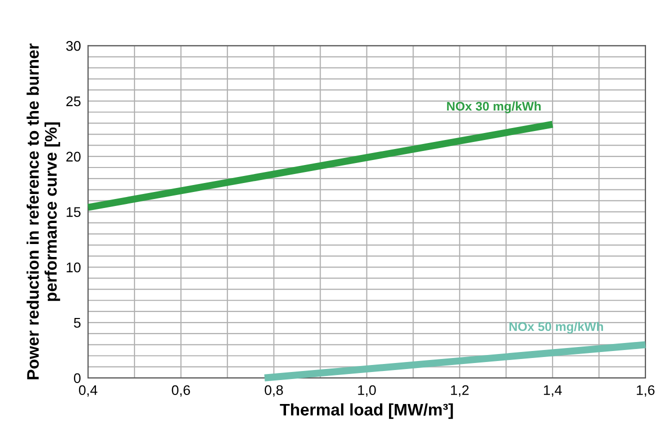 The image size is (662, 427). What do you see at coordinates (273, 391) in the screenshot?
I see `x-tick-label: 0,8` at bounding box center [273, 391].